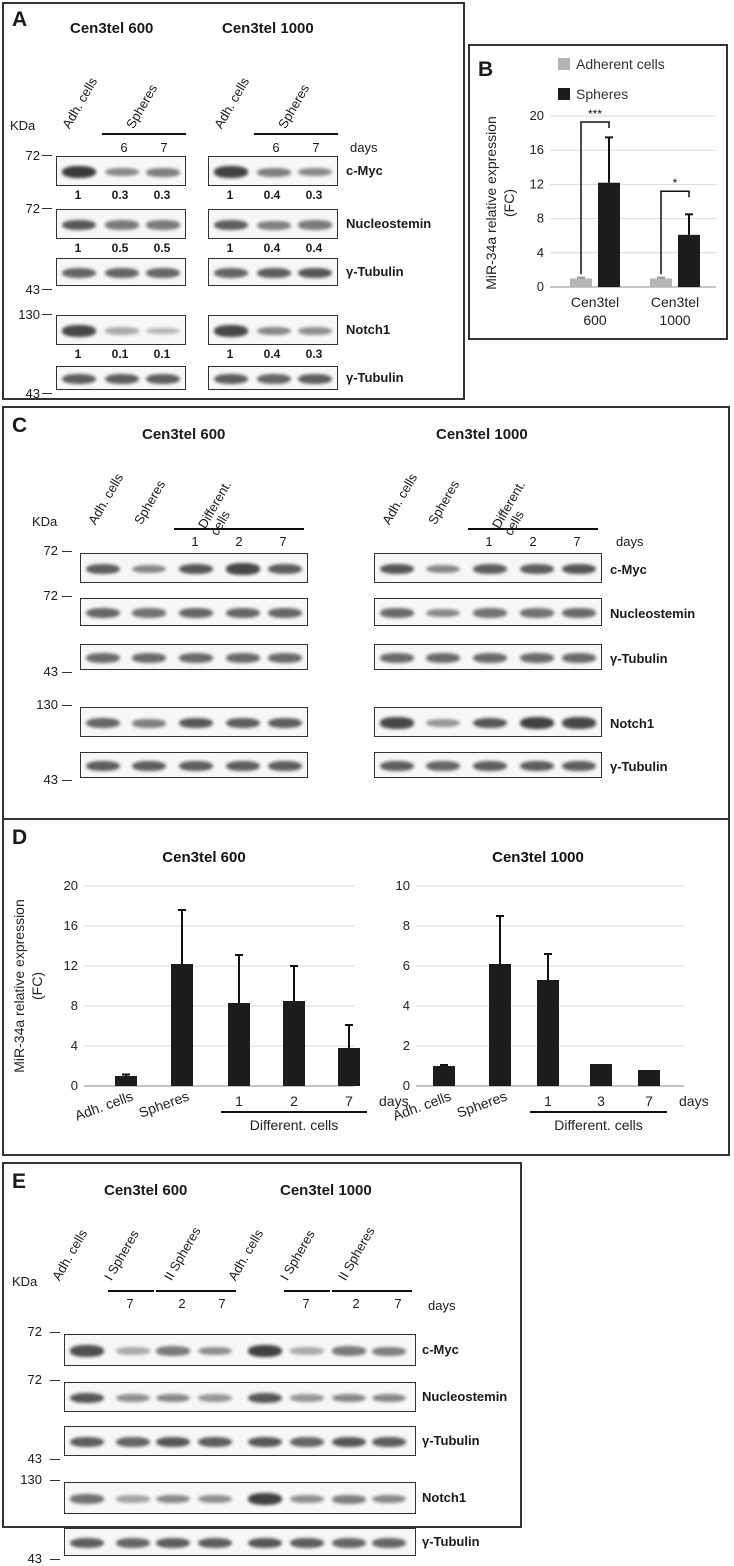 The width and height of the screenshot is (734, 1566). I want to click on significance-bracket, so click(675, 232).